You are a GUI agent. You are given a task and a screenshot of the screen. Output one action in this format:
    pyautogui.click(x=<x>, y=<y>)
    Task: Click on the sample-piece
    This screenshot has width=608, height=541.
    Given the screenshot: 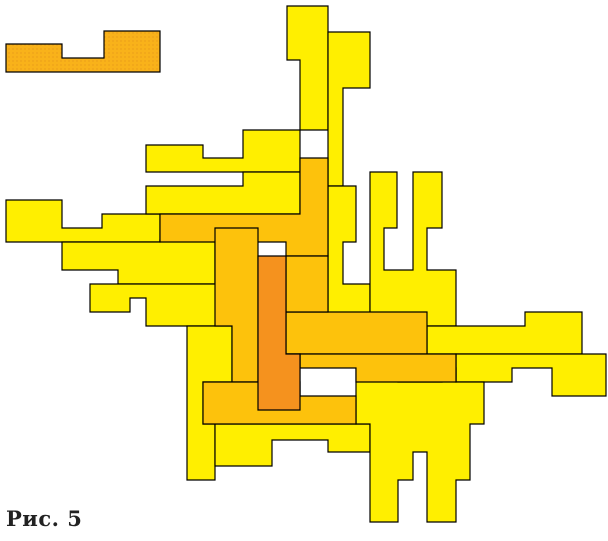 What is the action you would take?
    pyautogui.click(x=83, y=51)
    